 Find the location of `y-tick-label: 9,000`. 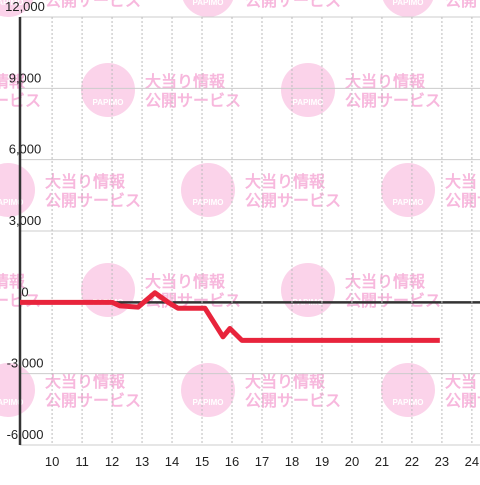

y-tick-label: 9,000 is located at coordinates (25, 77).